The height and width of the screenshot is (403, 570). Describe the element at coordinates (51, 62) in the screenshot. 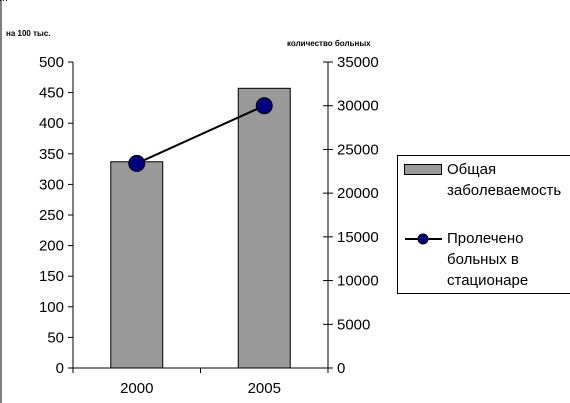

I see `left-tick-label: 500` at that location.